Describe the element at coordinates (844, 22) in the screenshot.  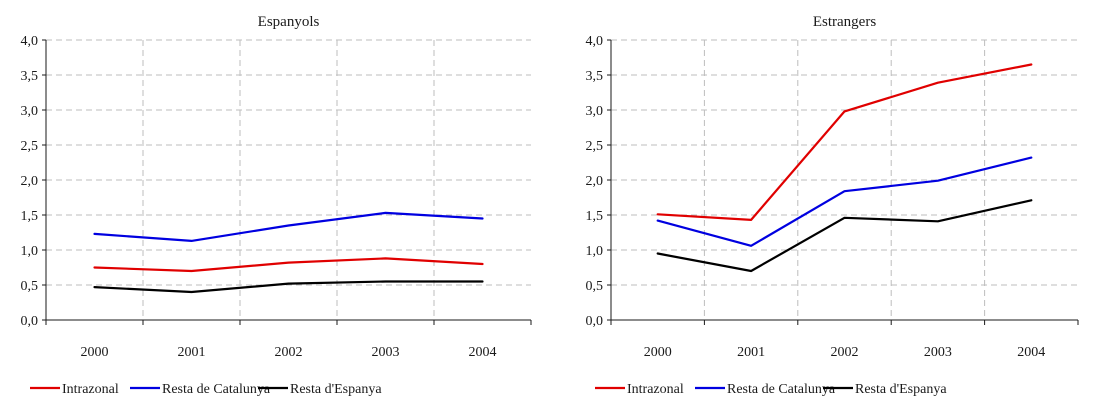
I see `chart-title: Estrangers` at that location.